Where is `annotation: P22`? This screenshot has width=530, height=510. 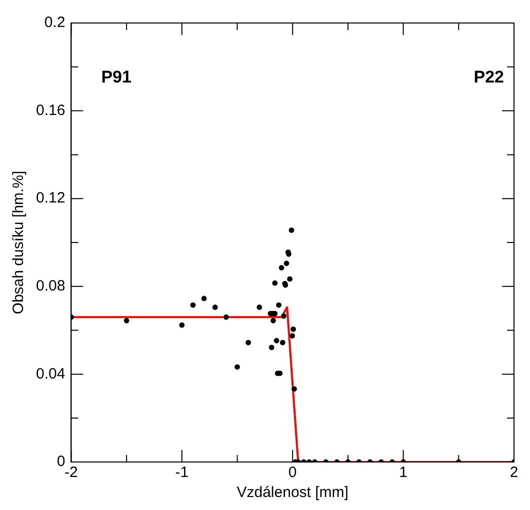 annotation: P22 is located at coordinates (489, 77).